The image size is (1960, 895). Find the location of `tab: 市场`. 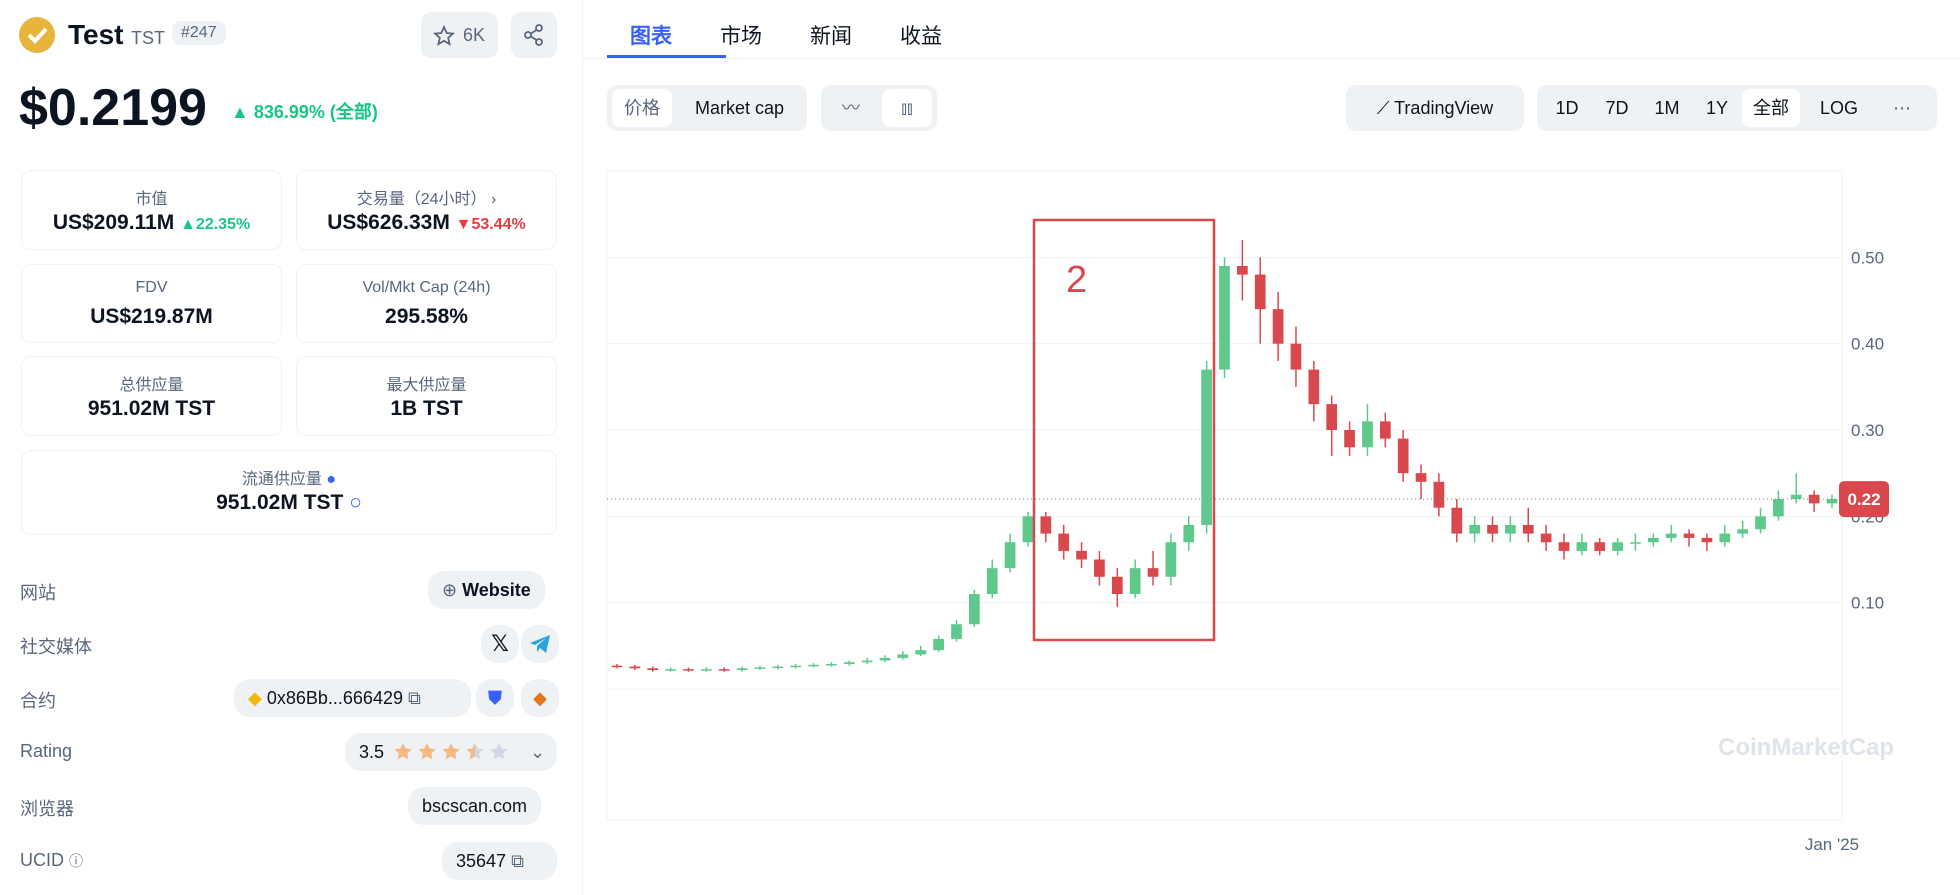

tab: 市场 is located at coordinates (741, 36).